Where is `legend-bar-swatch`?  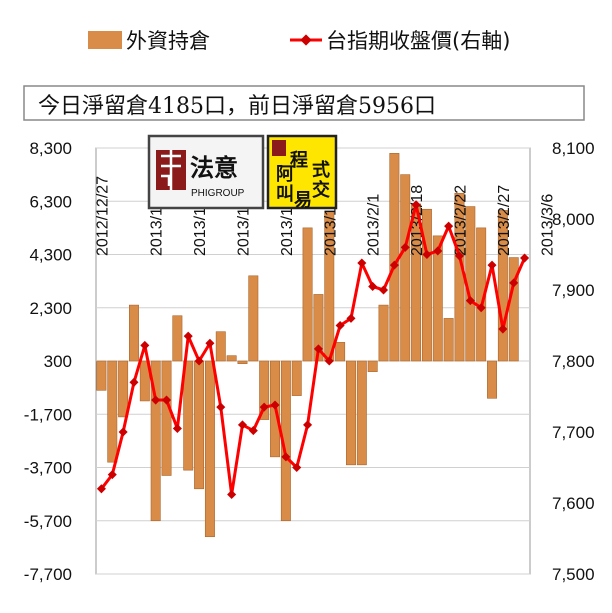
legend-bar-swatch is located at coordinates (105, 40).